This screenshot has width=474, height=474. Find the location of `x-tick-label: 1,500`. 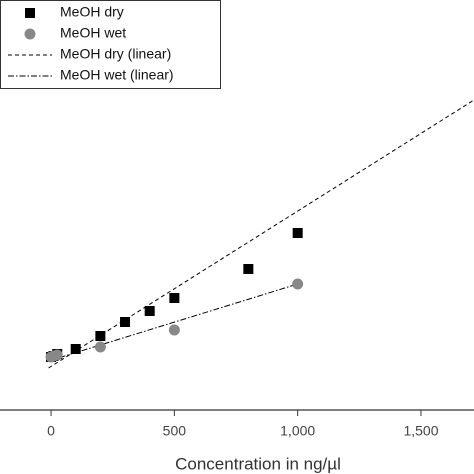

x-tick-label: 1,500 is located at coordinates (420, 431).